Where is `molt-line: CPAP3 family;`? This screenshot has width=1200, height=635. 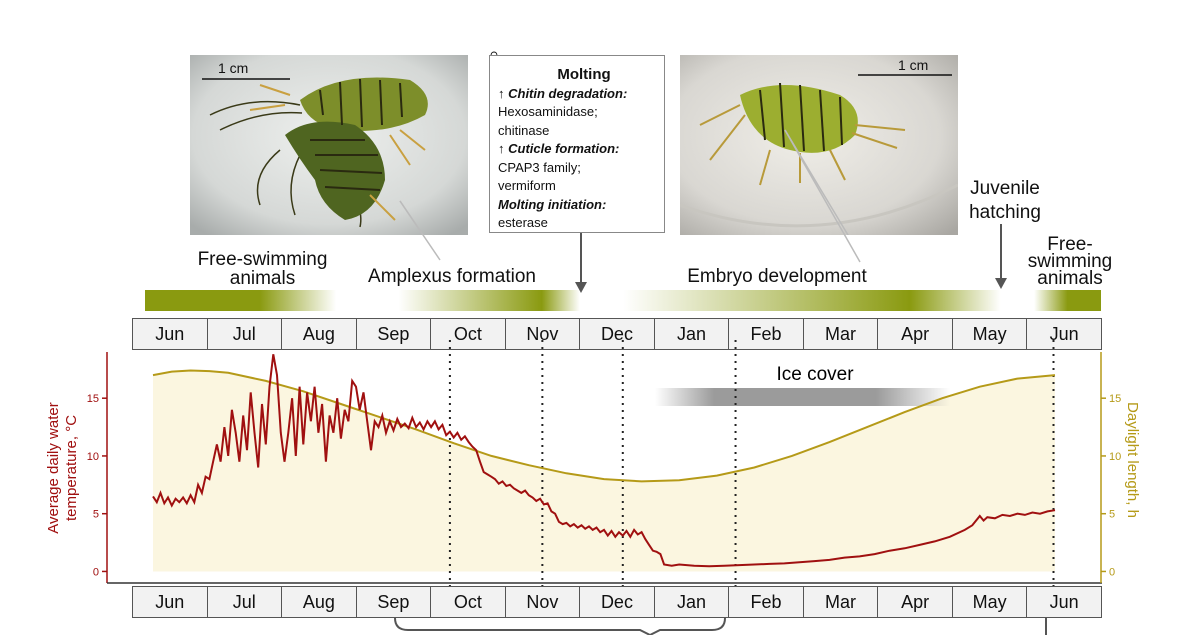
molt-line: CPAP3 family; is located at coordinates (539, 167).